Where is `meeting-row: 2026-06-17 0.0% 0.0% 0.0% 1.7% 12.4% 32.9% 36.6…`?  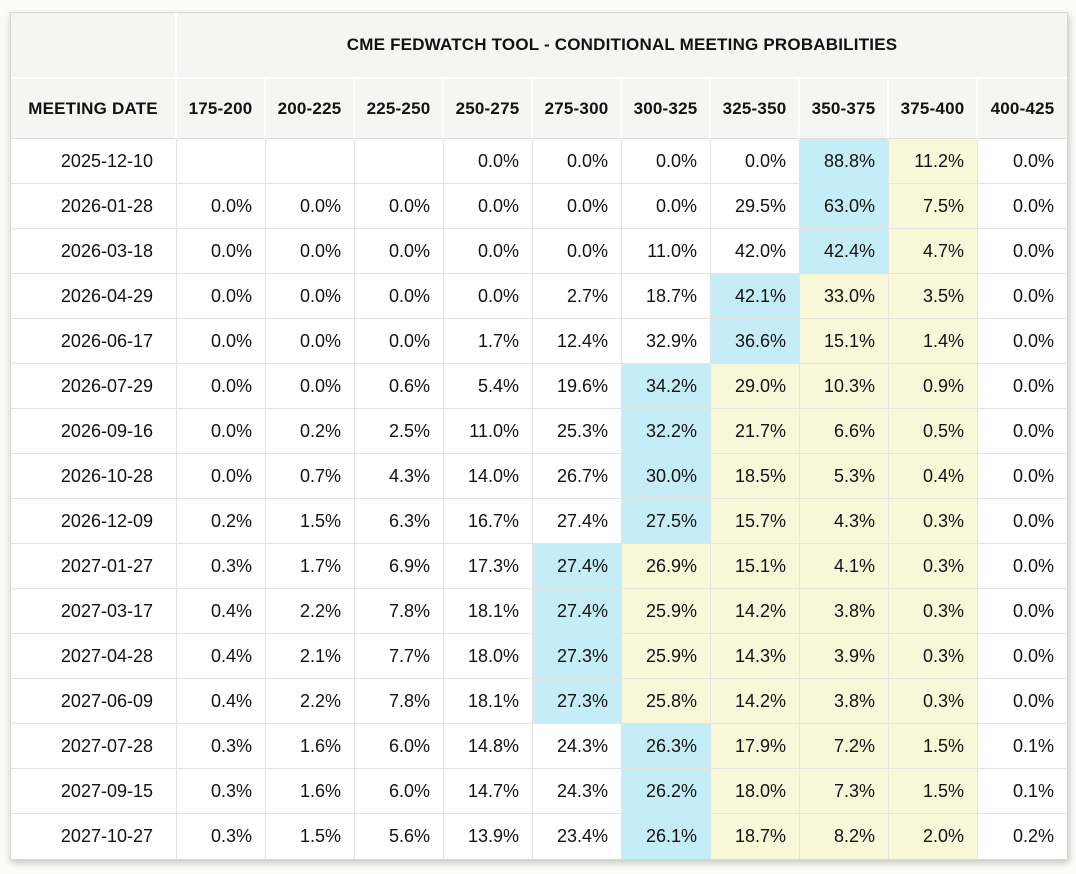
meeting-row: 2026-06-17 0.0% 0.0% 0.0% 1.7% 12.4% 32.9% 36.6… is located at coordinates (539, 341).